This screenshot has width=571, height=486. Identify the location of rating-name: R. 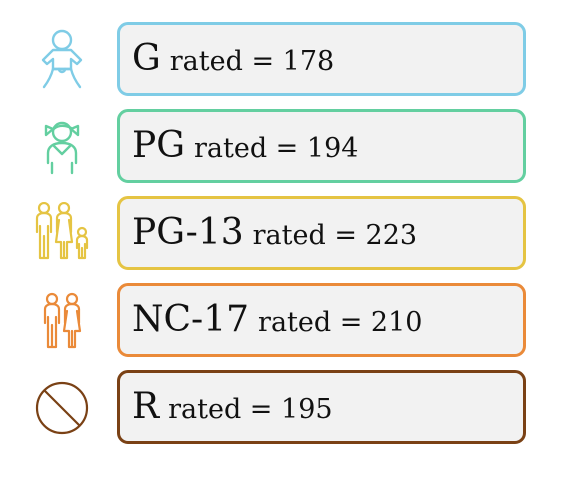
(146, 406).